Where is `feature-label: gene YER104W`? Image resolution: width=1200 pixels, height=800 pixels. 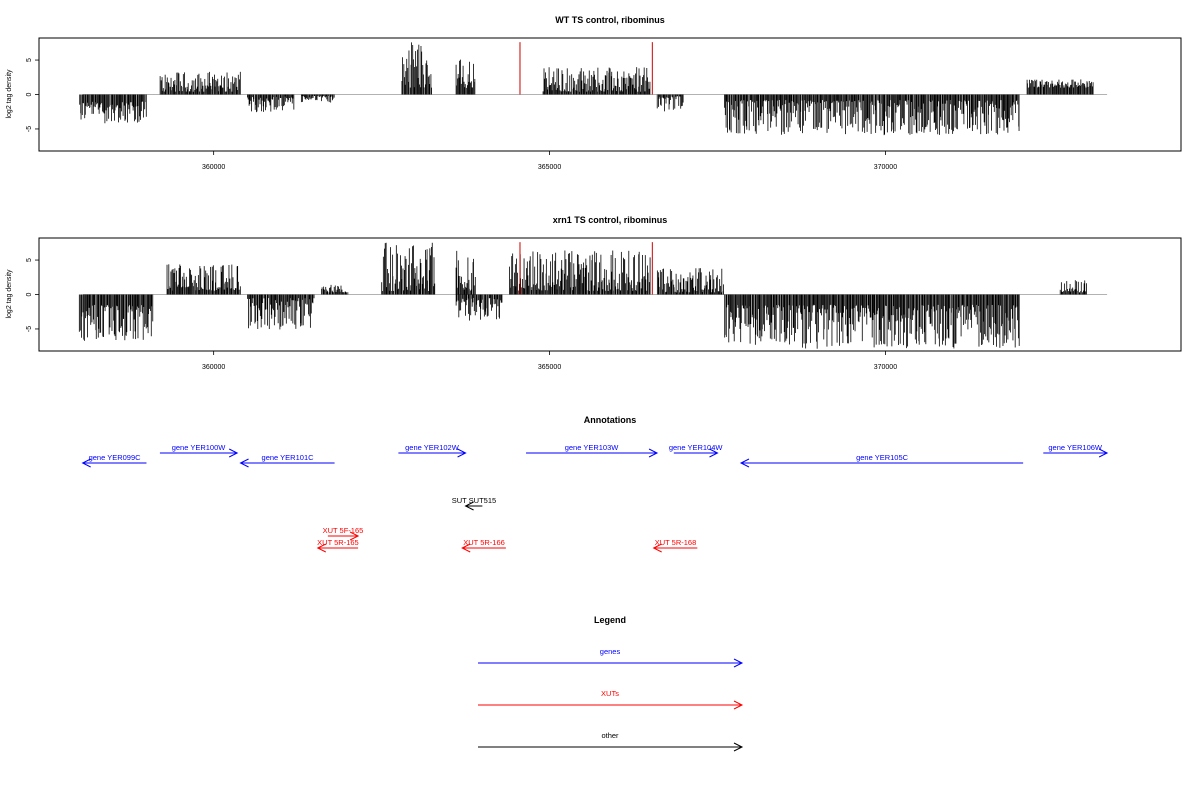
feature-label: gene YER104W is located at coordinates (696, 447).